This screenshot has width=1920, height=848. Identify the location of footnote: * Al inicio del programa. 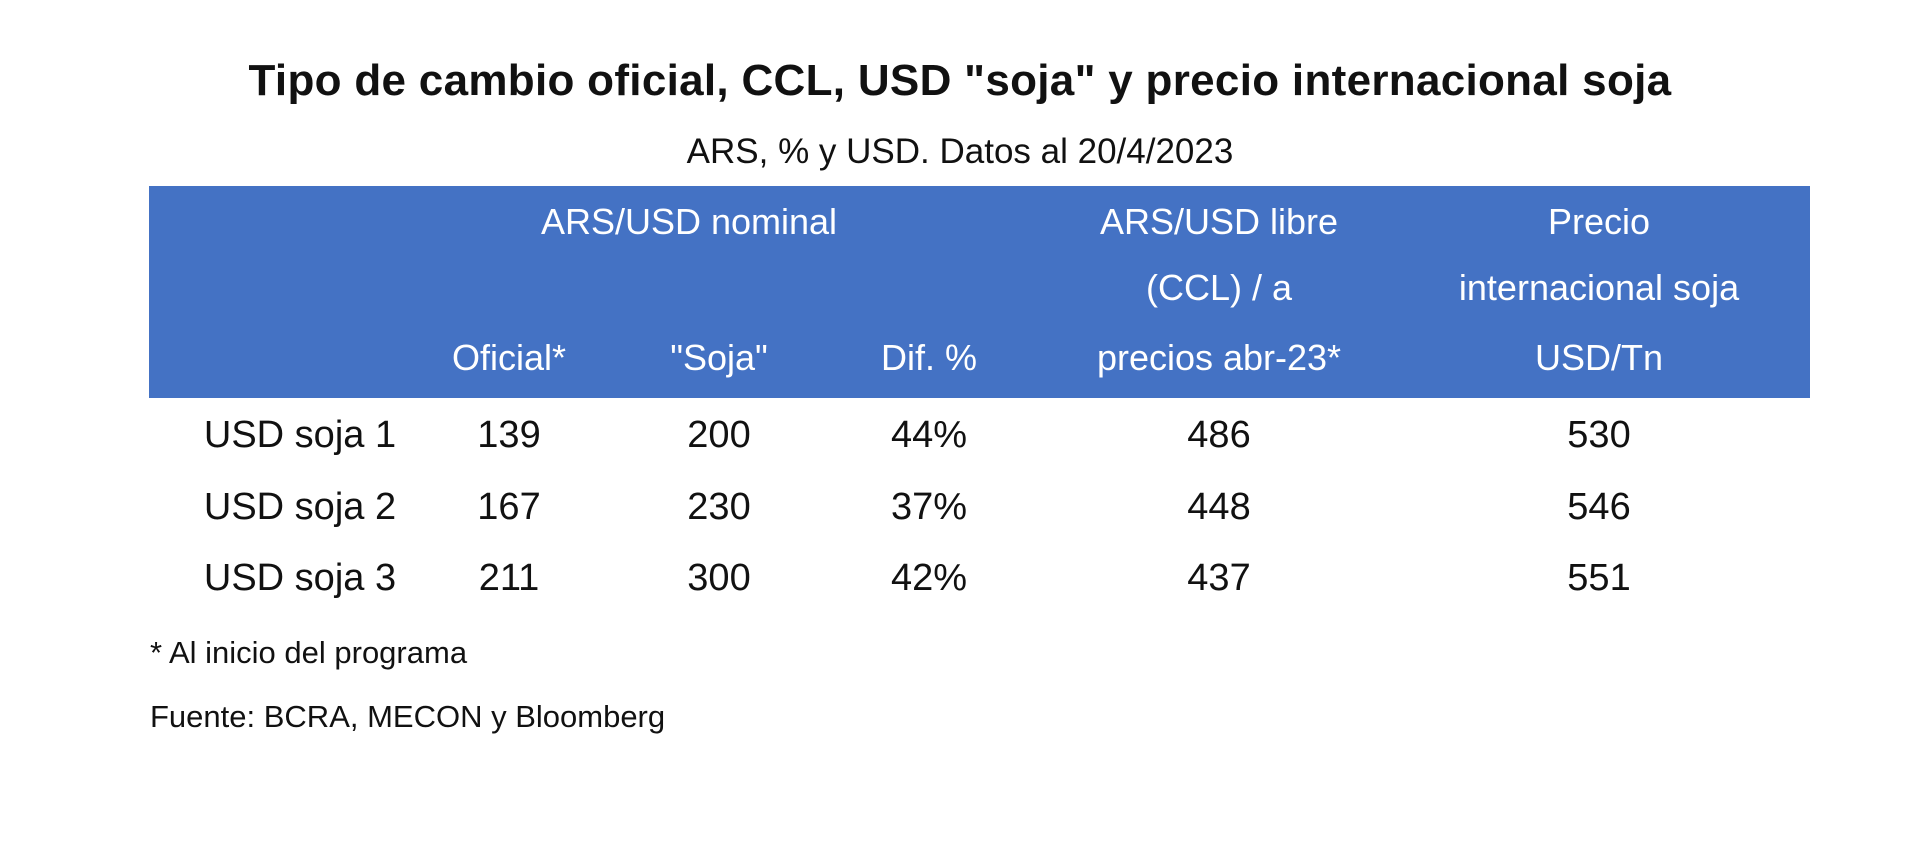
(309, 652).